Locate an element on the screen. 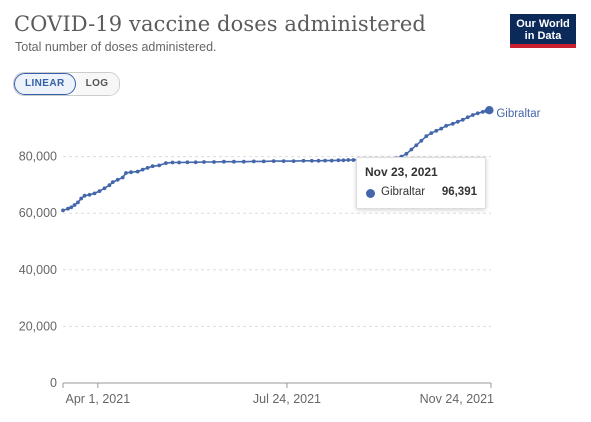 This screenshot has width=591, height=422. x-axis: Apr 1, 2021 Jul 24, 2021 Nov 24, 2021 is located at coordinates (278, 394).